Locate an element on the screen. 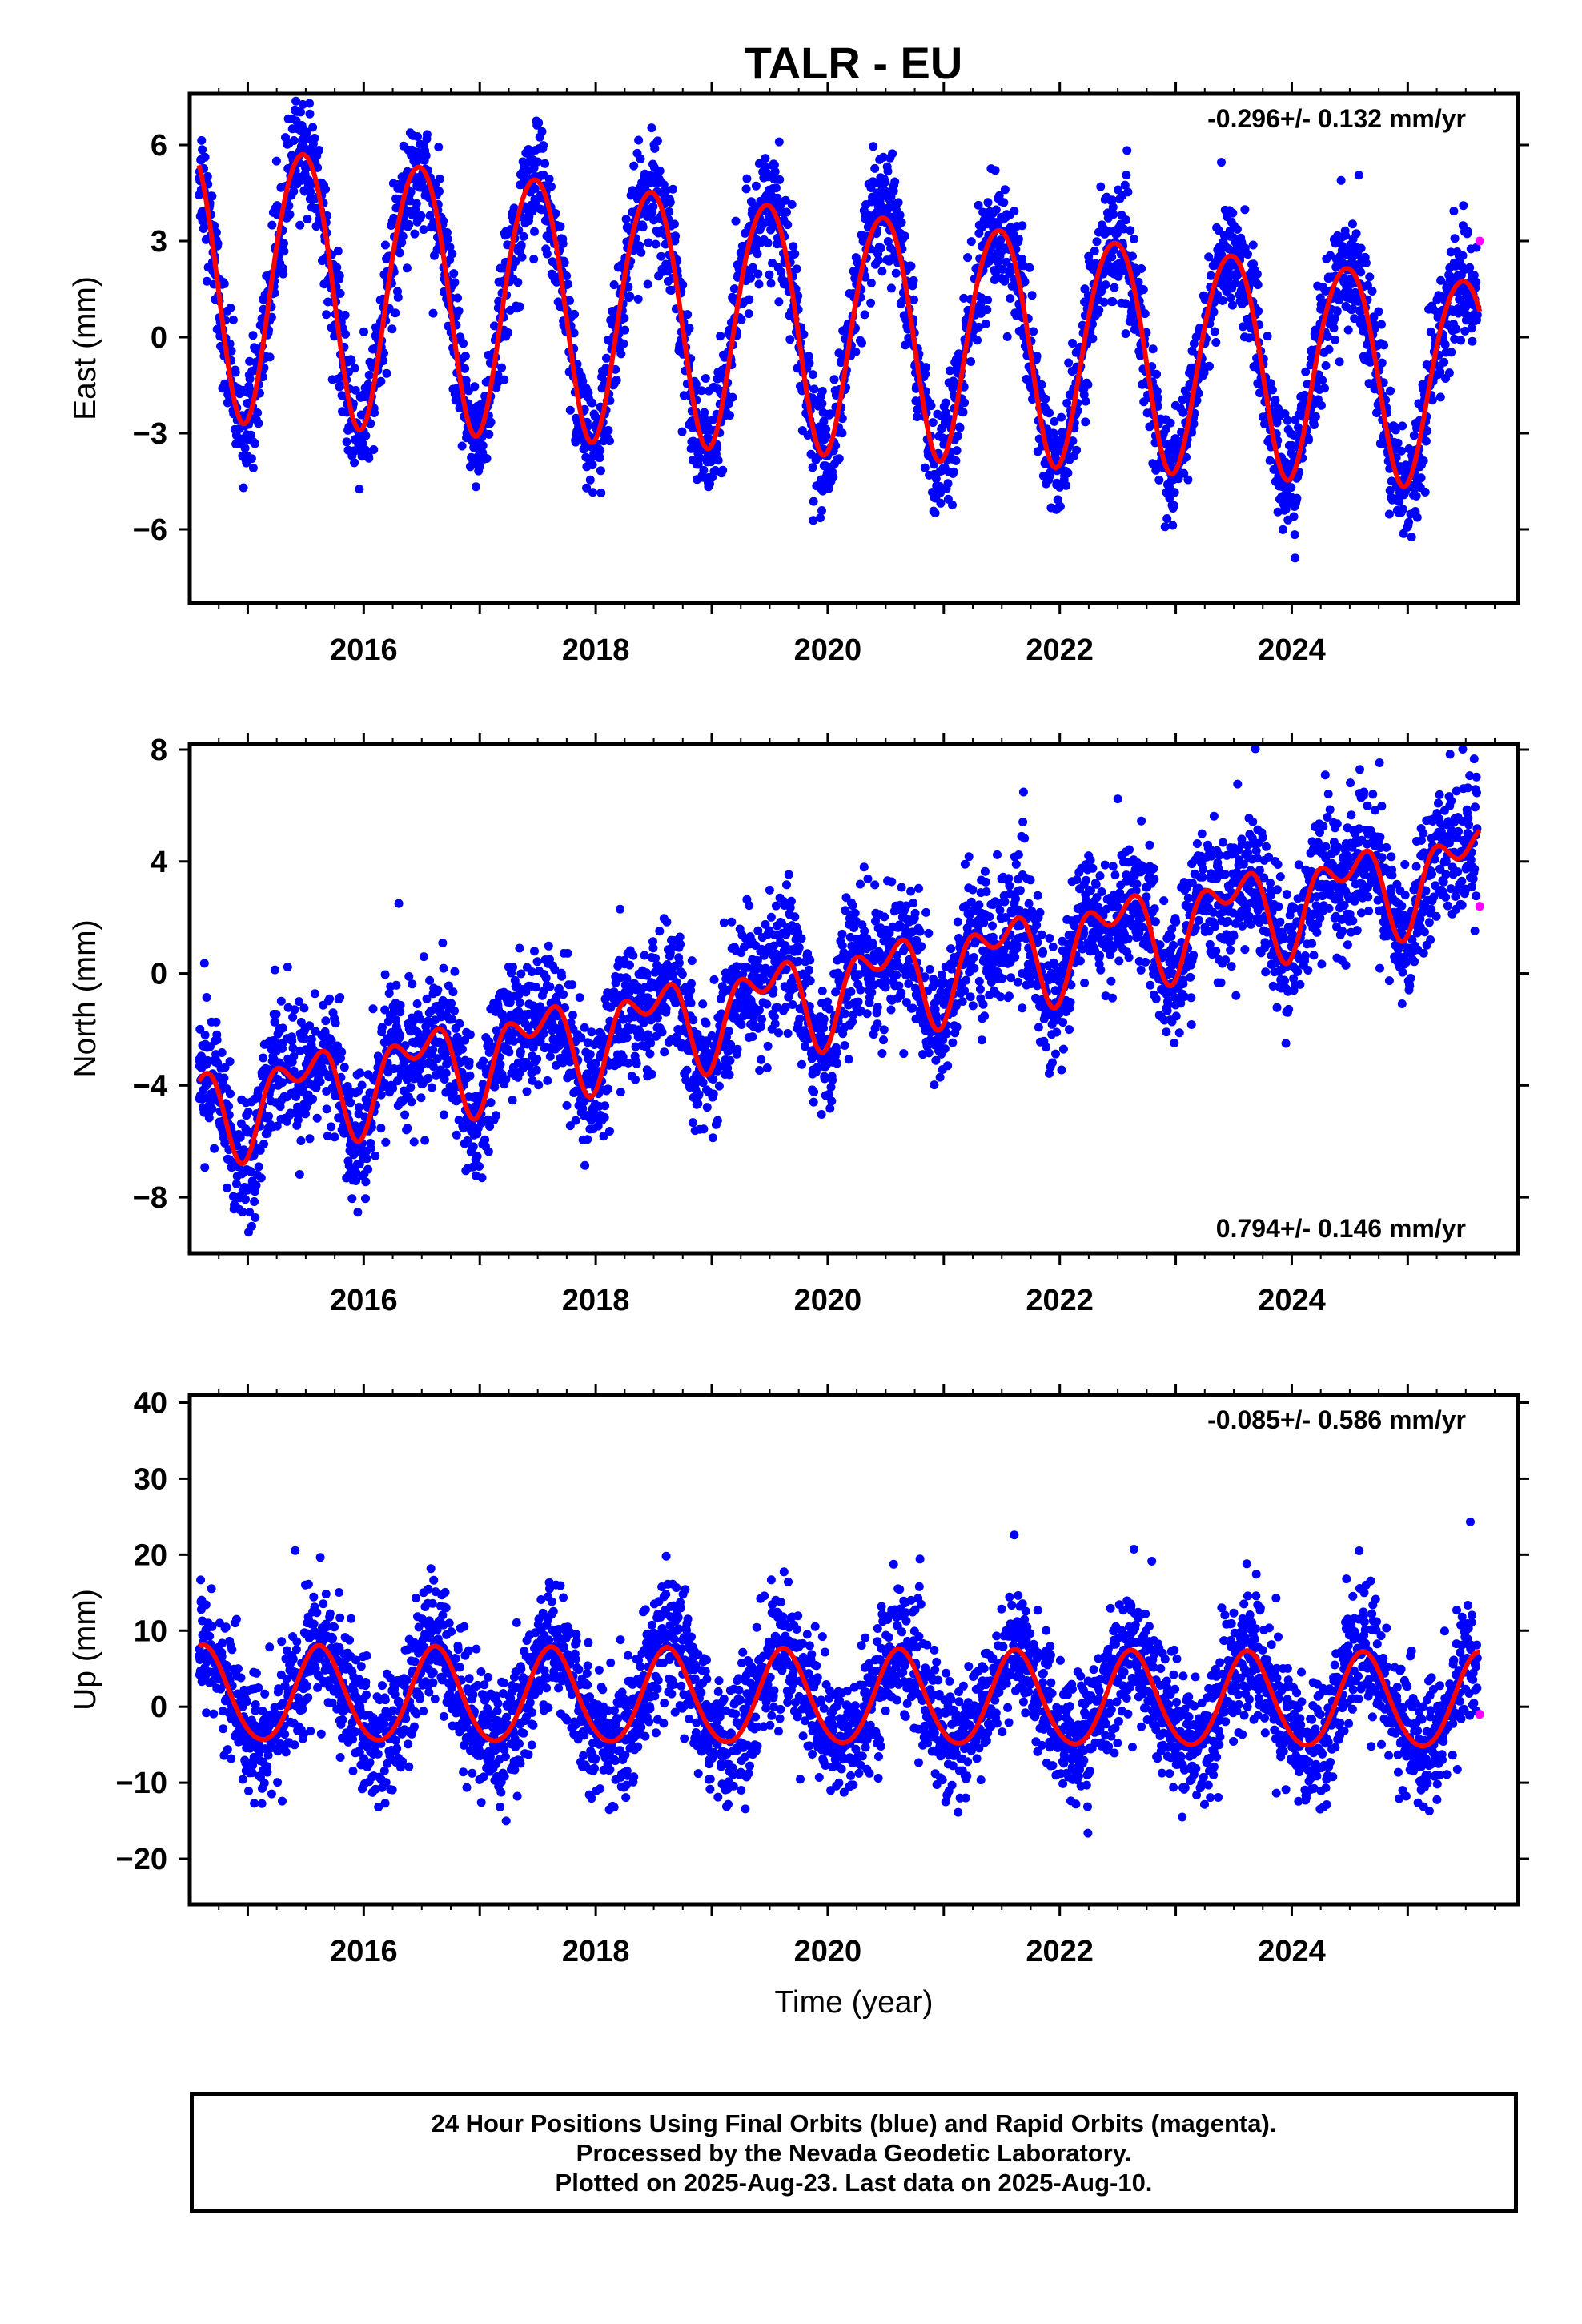 This screenshot has height=2324, width=1582. y-tick-label: 3 is located at coordinates (159, 242).